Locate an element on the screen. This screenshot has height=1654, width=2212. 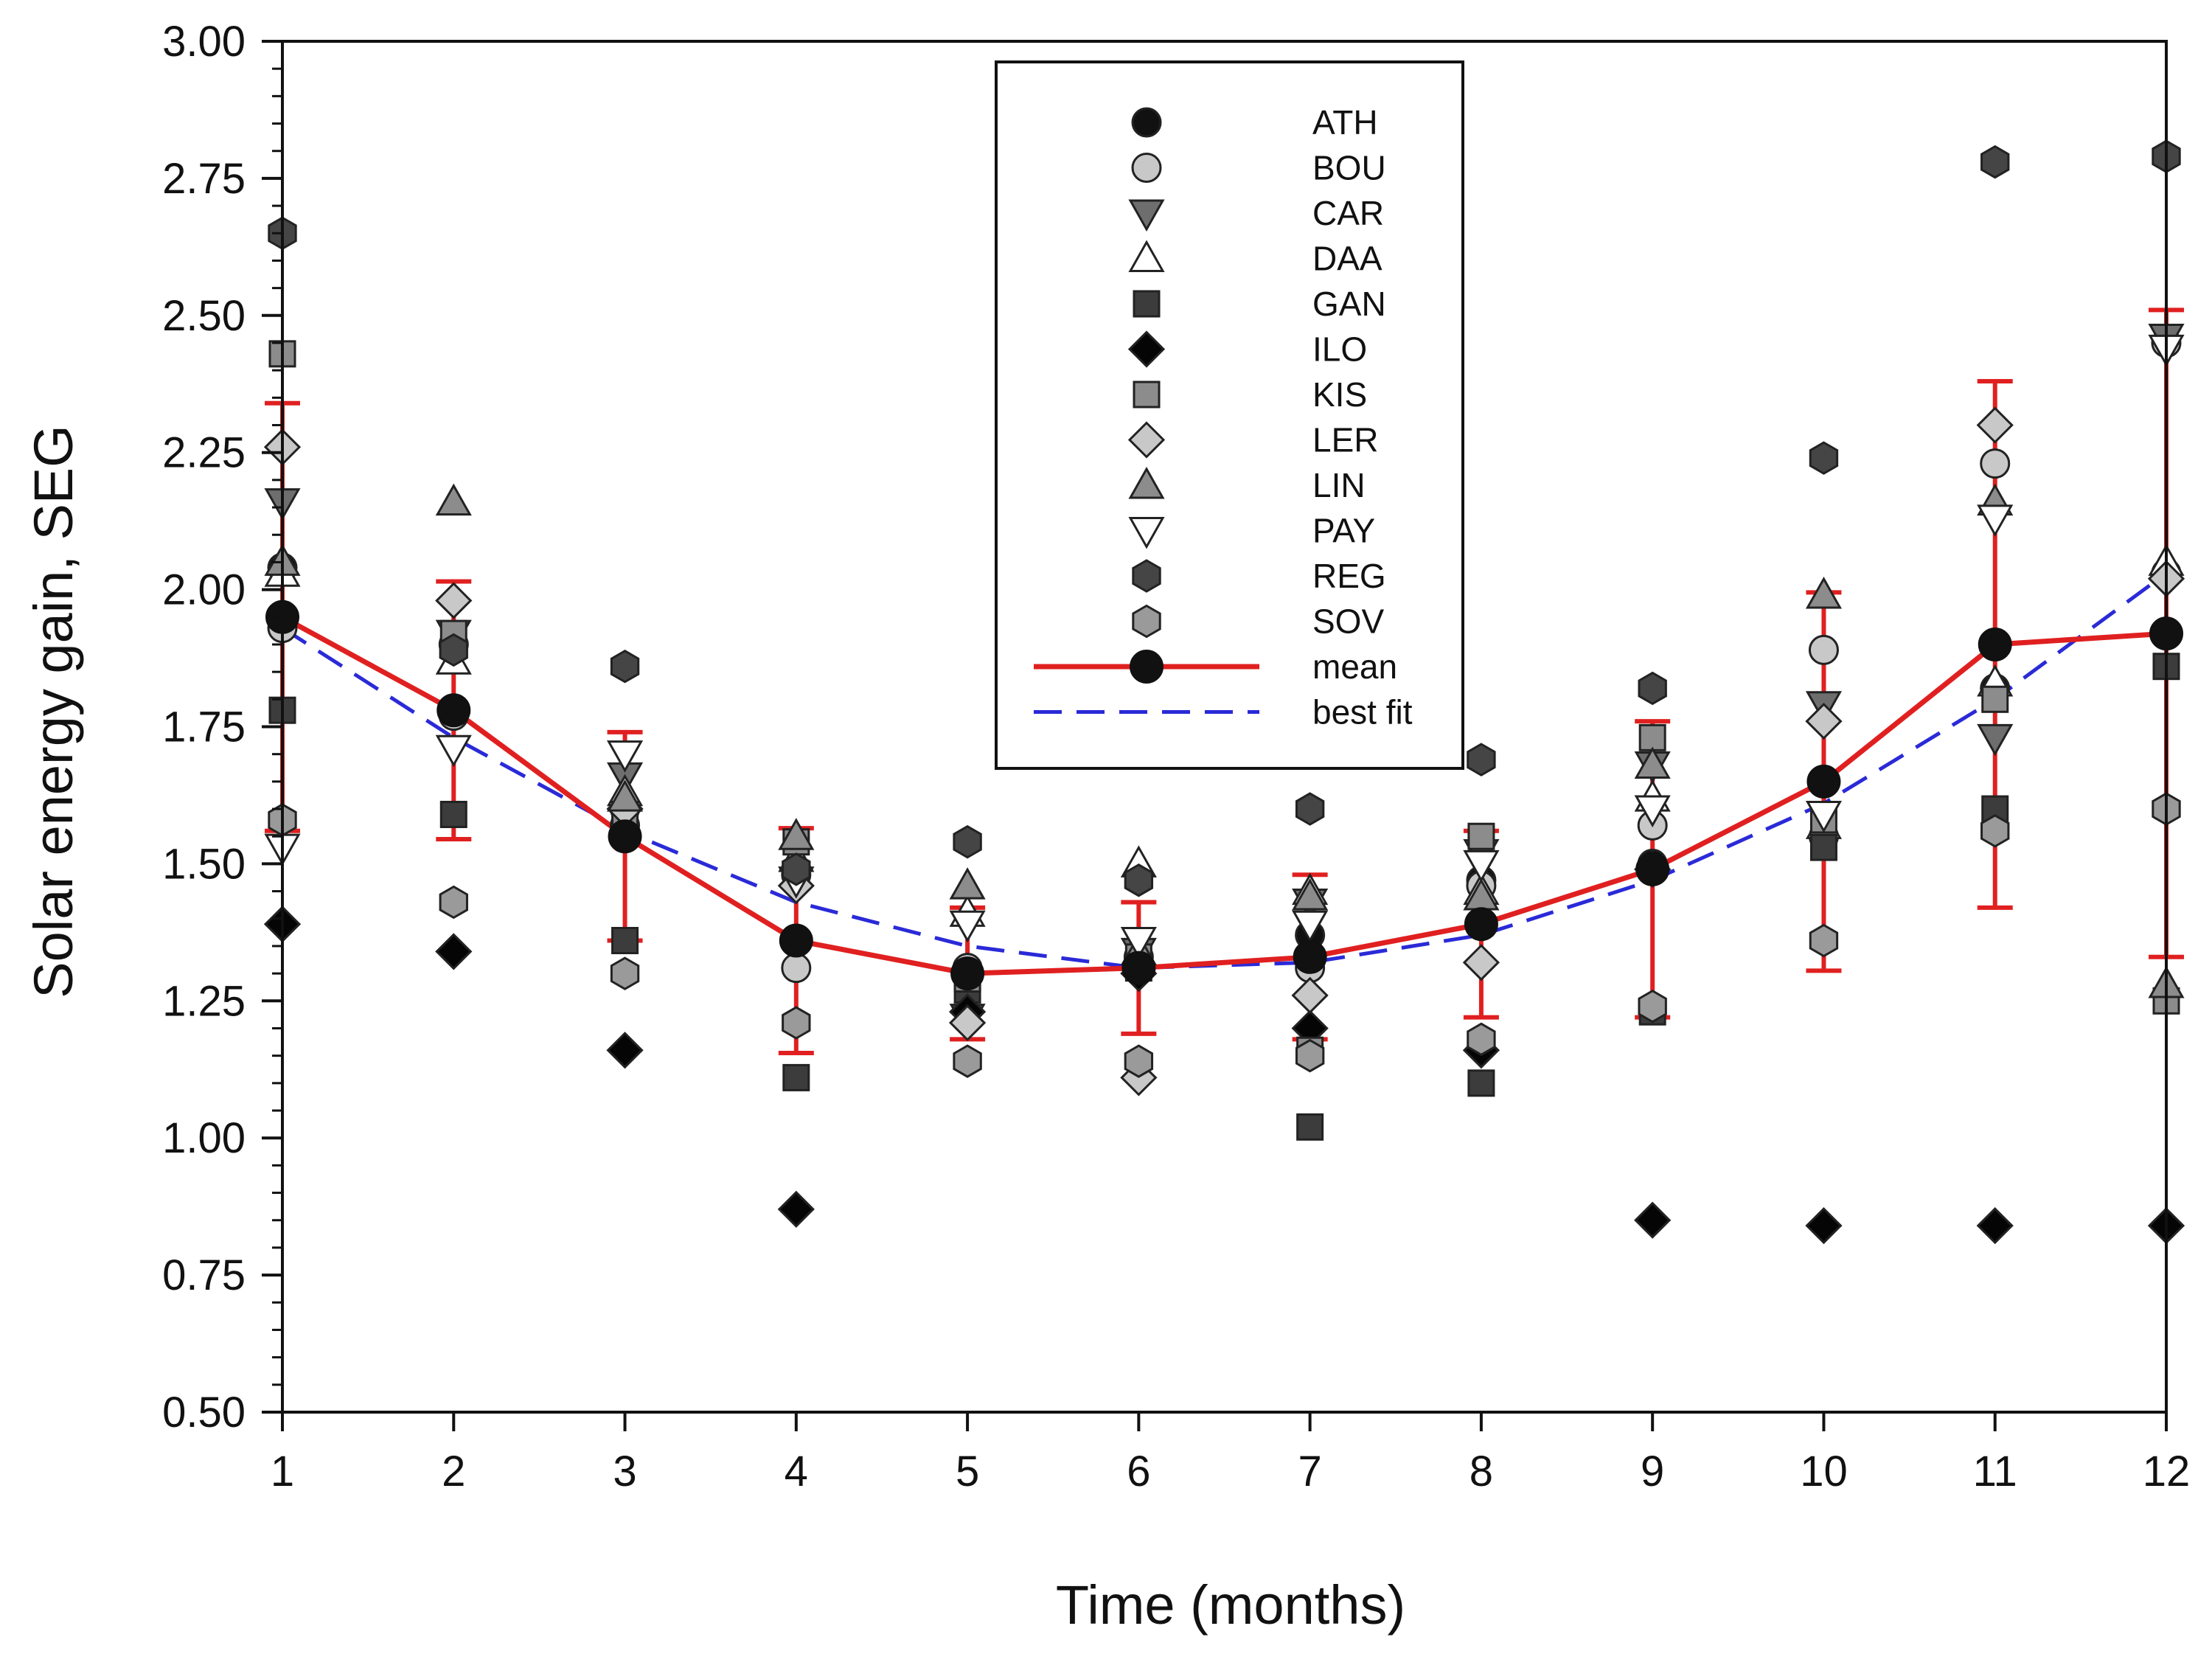
y-tick-label: 0.75 is located at coordinates (204, 1275).